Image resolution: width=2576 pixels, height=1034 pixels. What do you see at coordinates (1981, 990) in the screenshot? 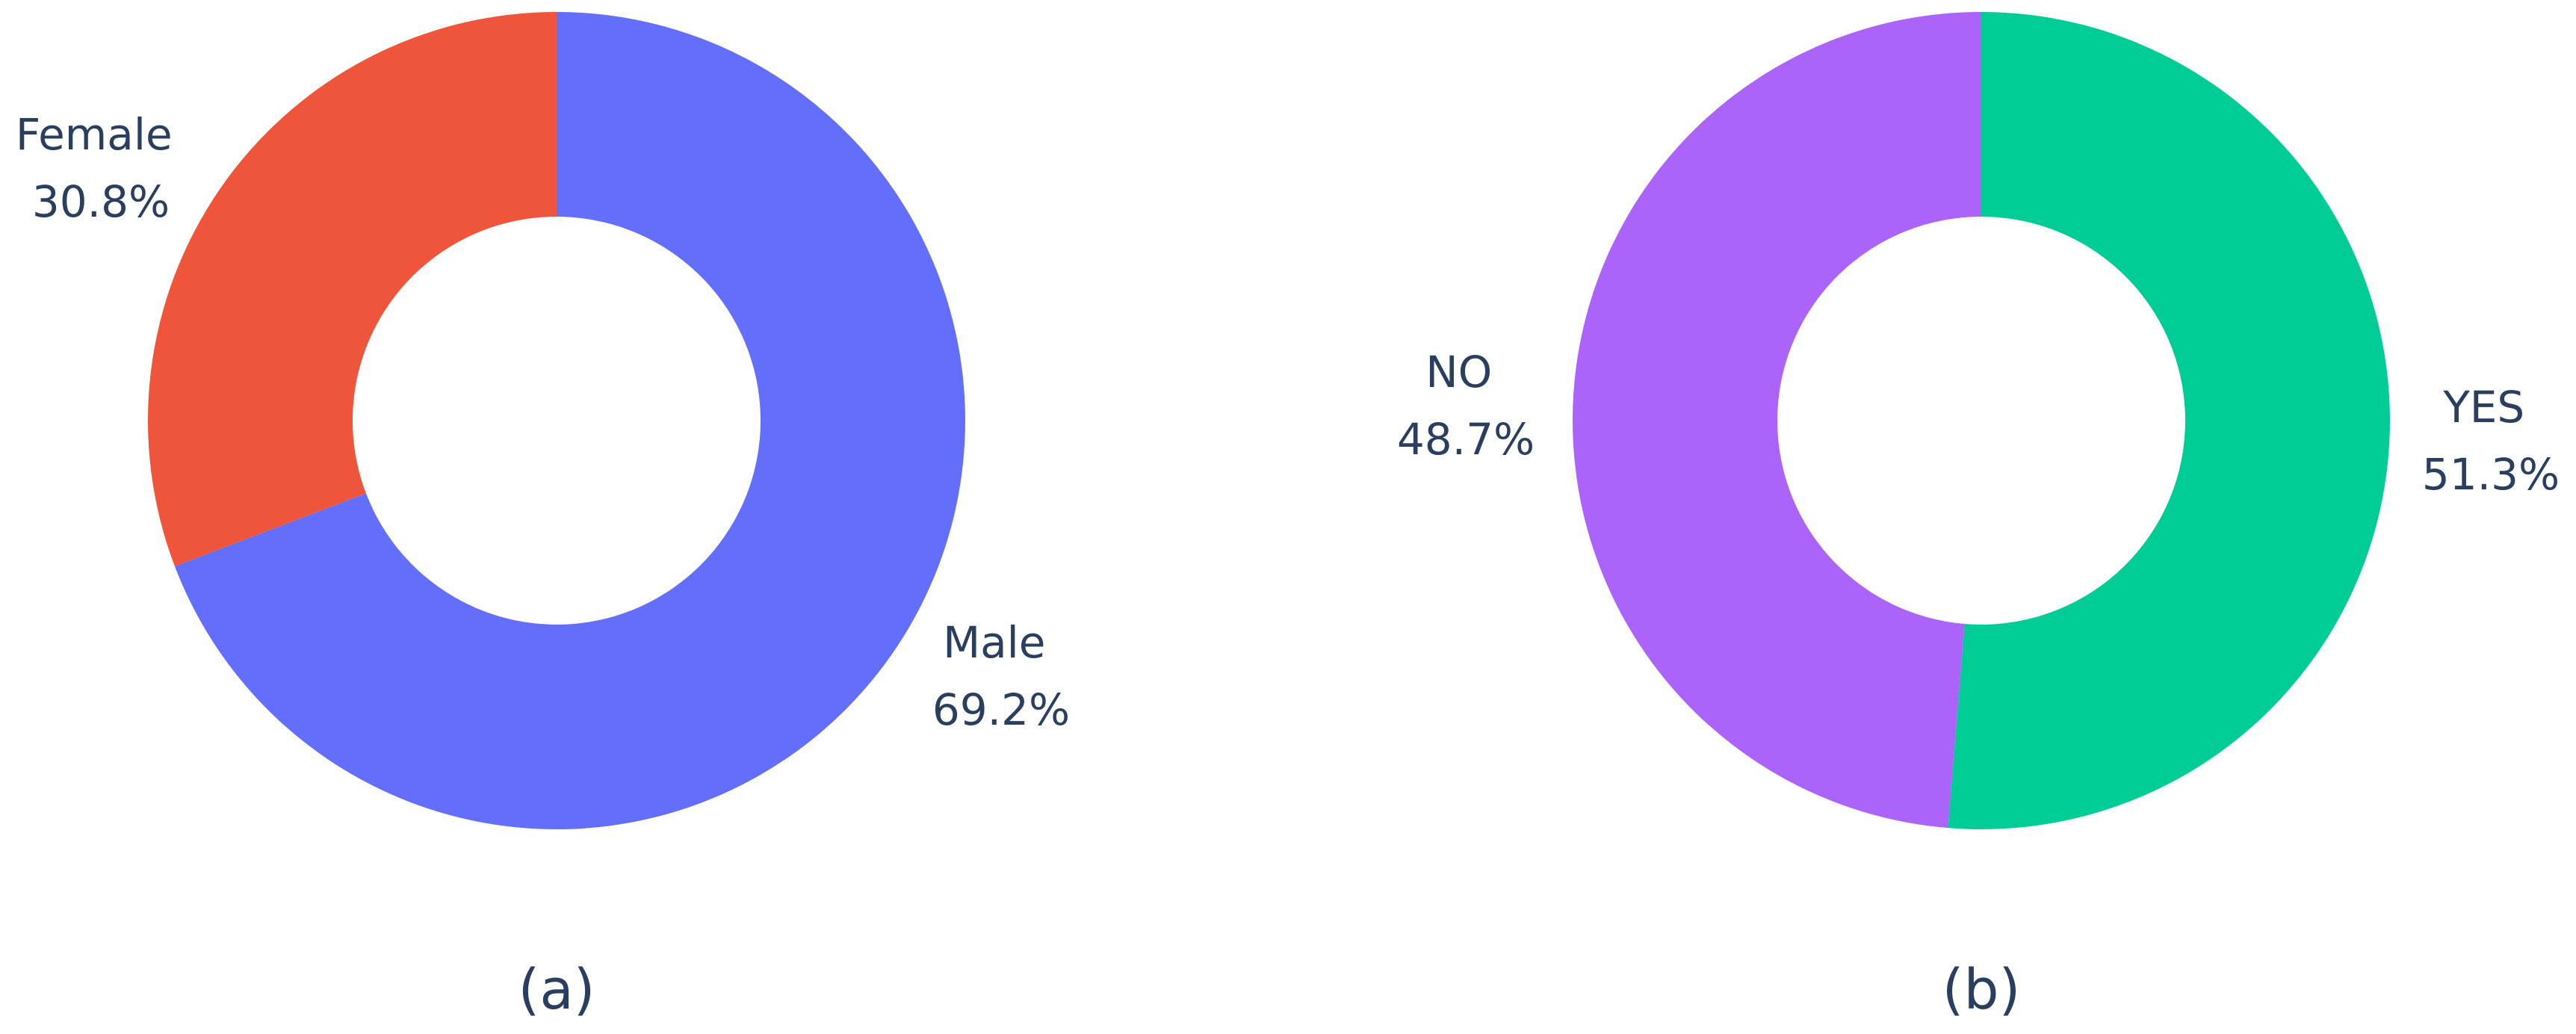
I see `caption-b: (b)` at bounding box center [1981, 990].